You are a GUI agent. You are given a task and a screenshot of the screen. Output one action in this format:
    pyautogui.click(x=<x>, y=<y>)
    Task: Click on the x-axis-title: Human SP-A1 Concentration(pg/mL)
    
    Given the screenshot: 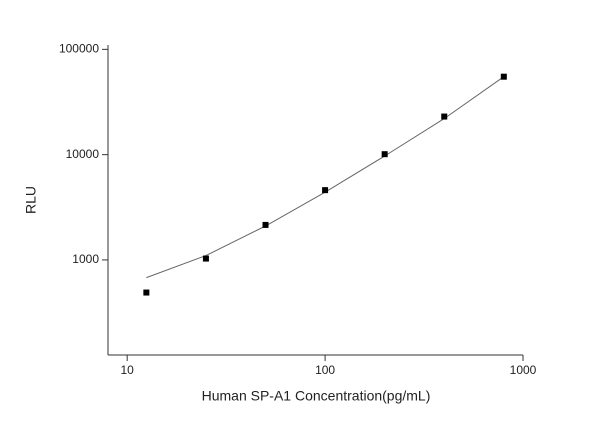 What is the action you would take?
    pyautogui.click(x=316, y=396)
    